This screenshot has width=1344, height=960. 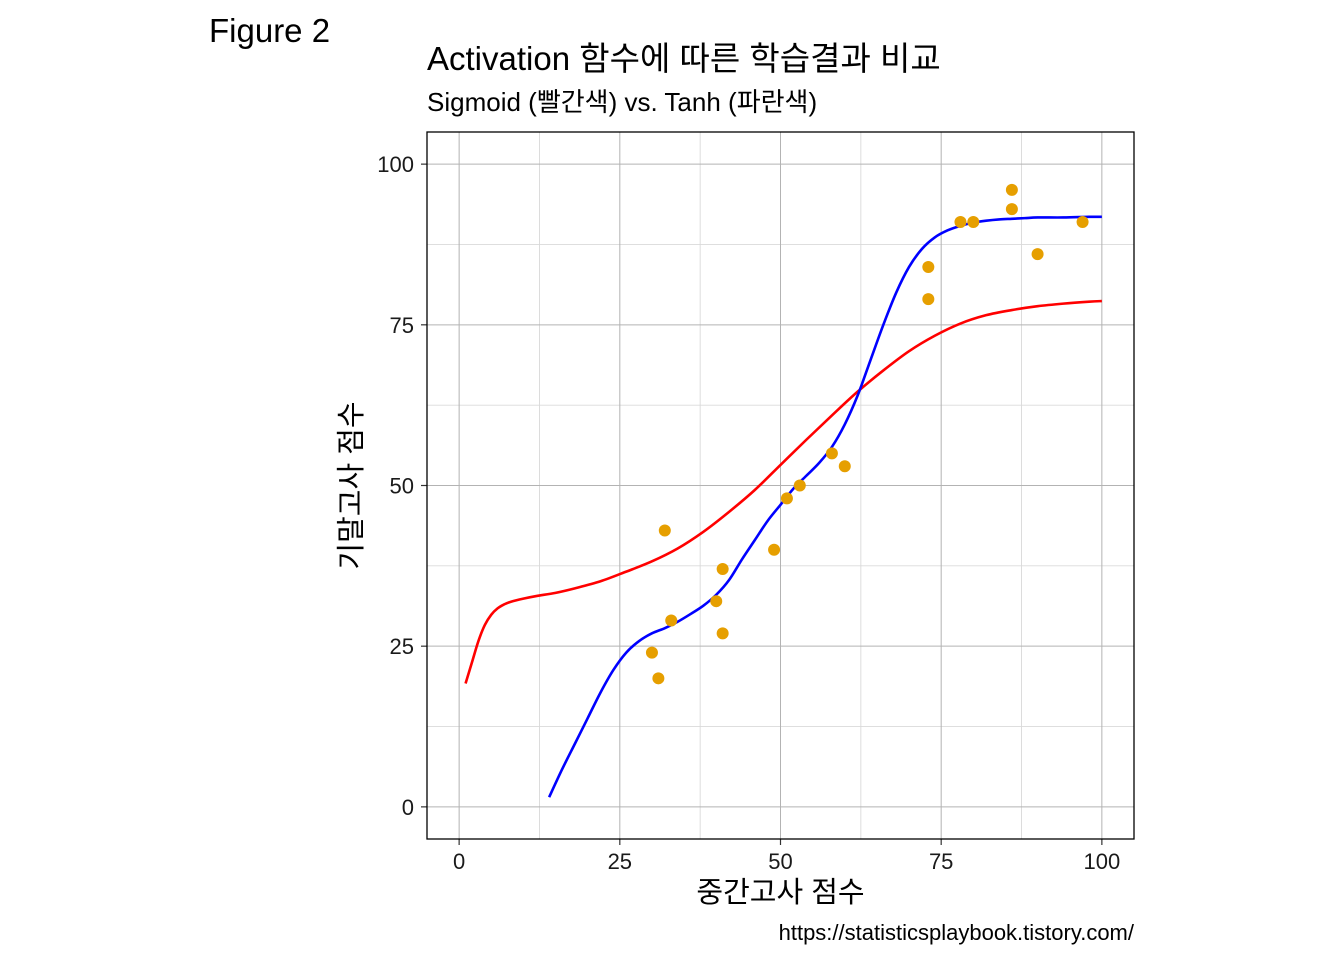 I want to click on x-tick-label: 0, so click(x=459, y=861).